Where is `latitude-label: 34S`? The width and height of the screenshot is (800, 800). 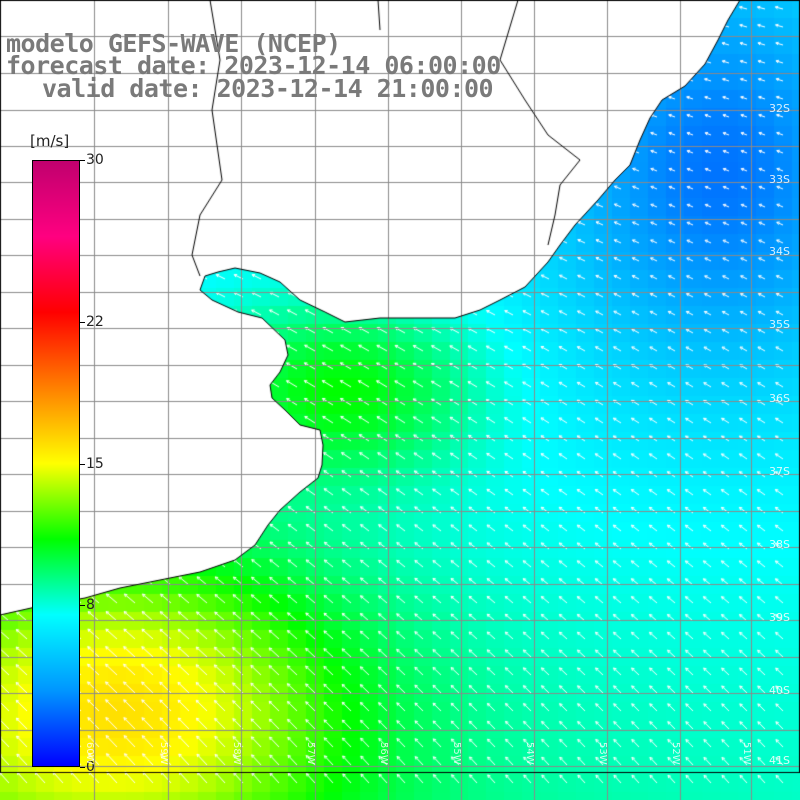
latitude-label: 34S is located at coordinates (779, 251).